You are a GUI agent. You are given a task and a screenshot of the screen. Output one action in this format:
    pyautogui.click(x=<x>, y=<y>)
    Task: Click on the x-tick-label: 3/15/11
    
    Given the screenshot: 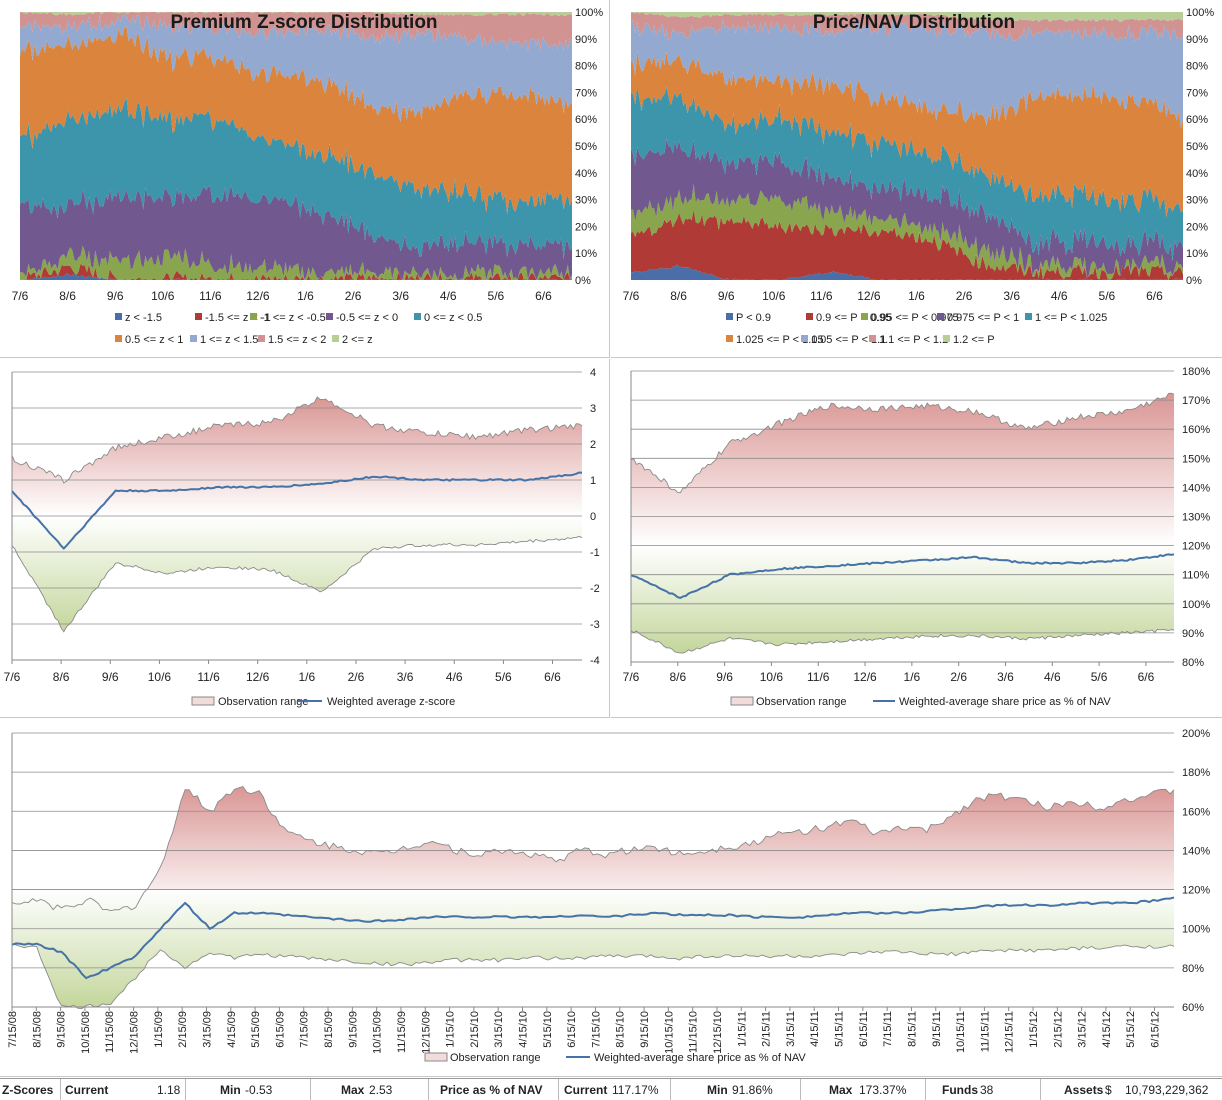 What is the action you would take?
    pyautogui.click(x=791, y=1029)
    